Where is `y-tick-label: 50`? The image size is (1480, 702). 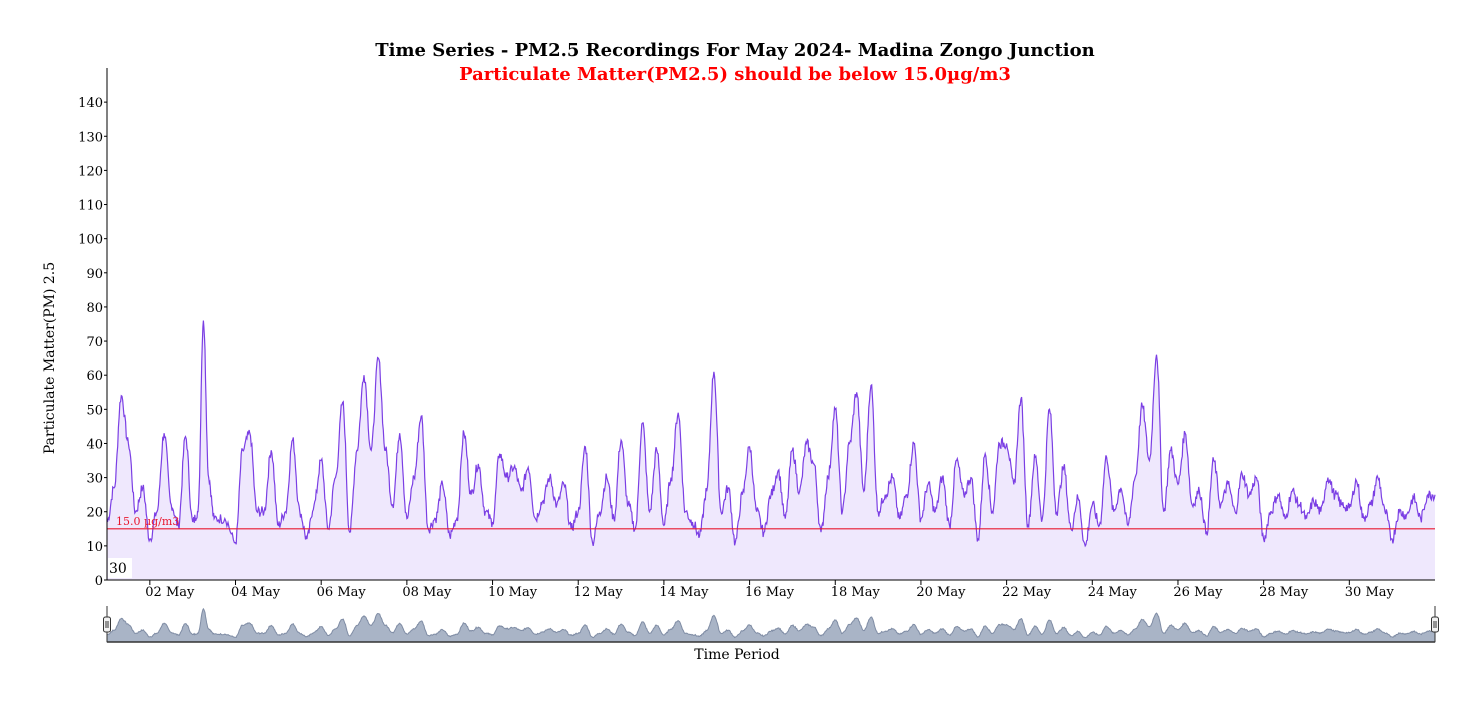
y-tick-label: 50 is located at coordinates (94, 410).